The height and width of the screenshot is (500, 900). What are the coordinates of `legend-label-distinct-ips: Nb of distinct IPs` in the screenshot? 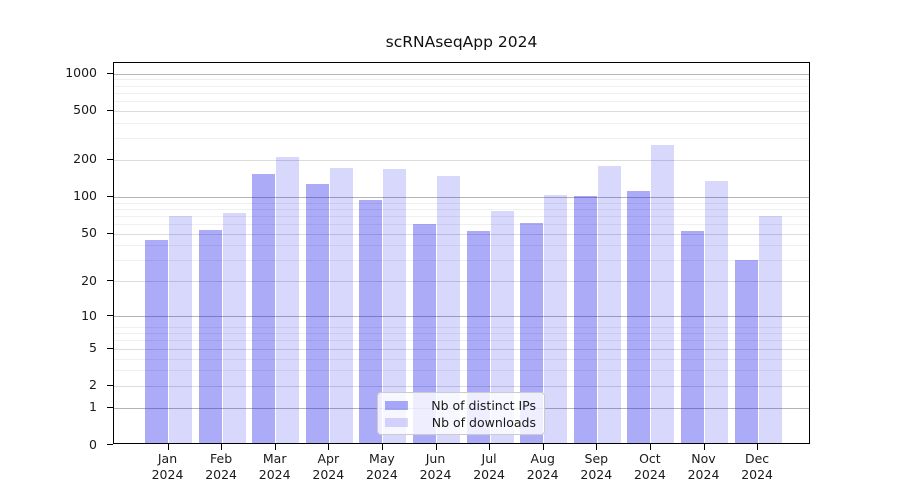 It's located at (483, 405).